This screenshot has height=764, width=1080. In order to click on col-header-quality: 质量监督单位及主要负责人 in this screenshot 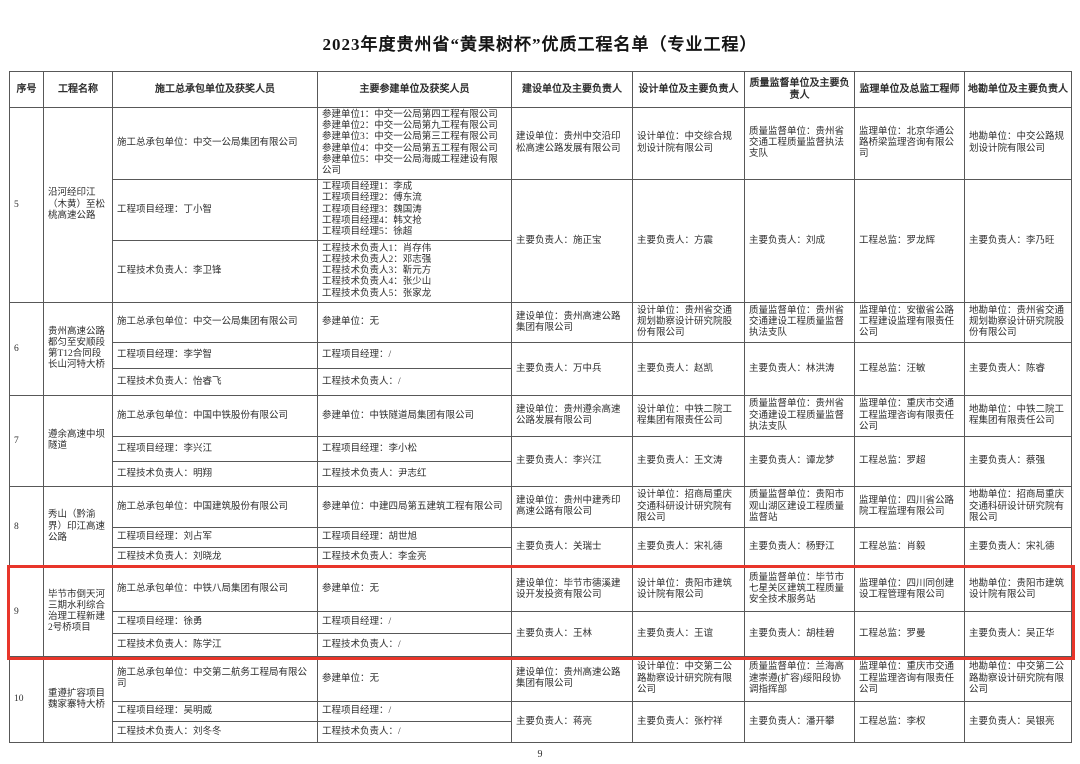, I will do `click(799, 89)`.